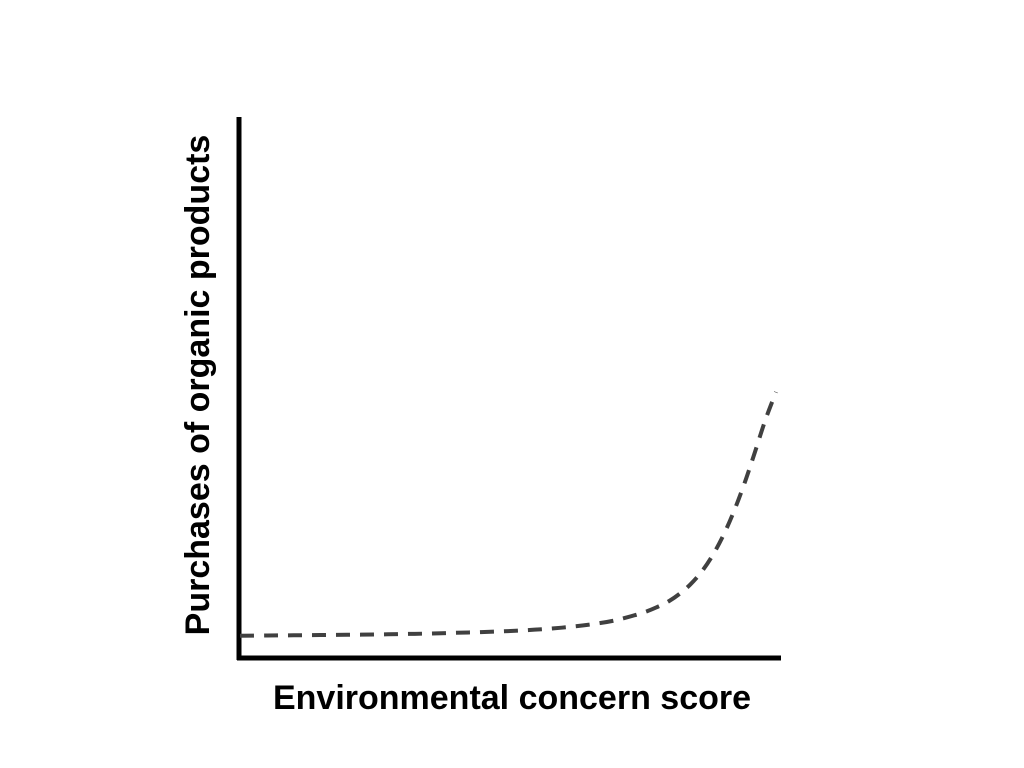 This screenshot has width=1024, height=768. Describe the element at coordinates (512, 698) in the screenshot. I see `x-axis-label: Environmental concern score` at that location.